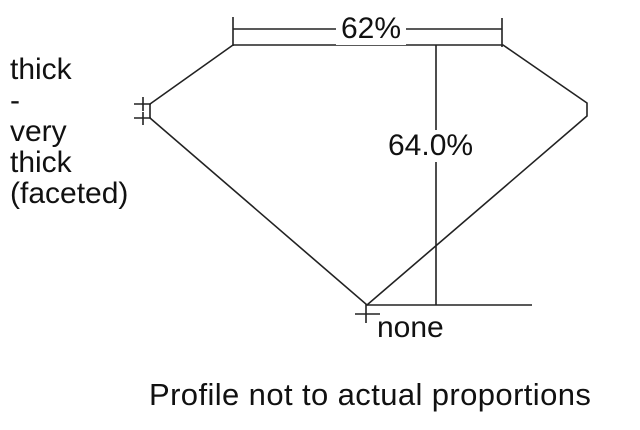  What do you see at coordinates (431, 146) in the screenshot?
I see `depth-percentage-label: 64.0%` at bounding box center [431, 146].